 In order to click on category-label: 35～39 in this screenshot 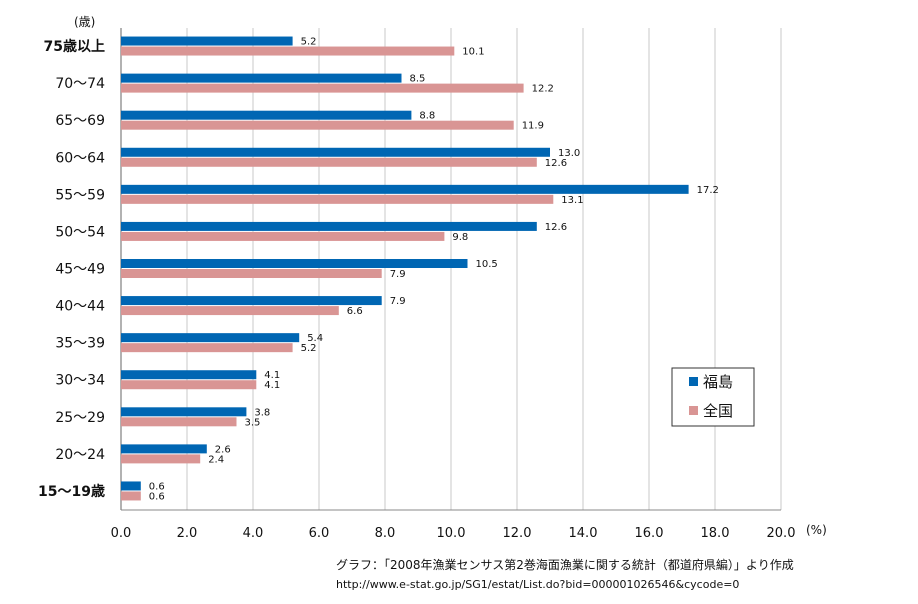, I will do `click(80, 344)`.